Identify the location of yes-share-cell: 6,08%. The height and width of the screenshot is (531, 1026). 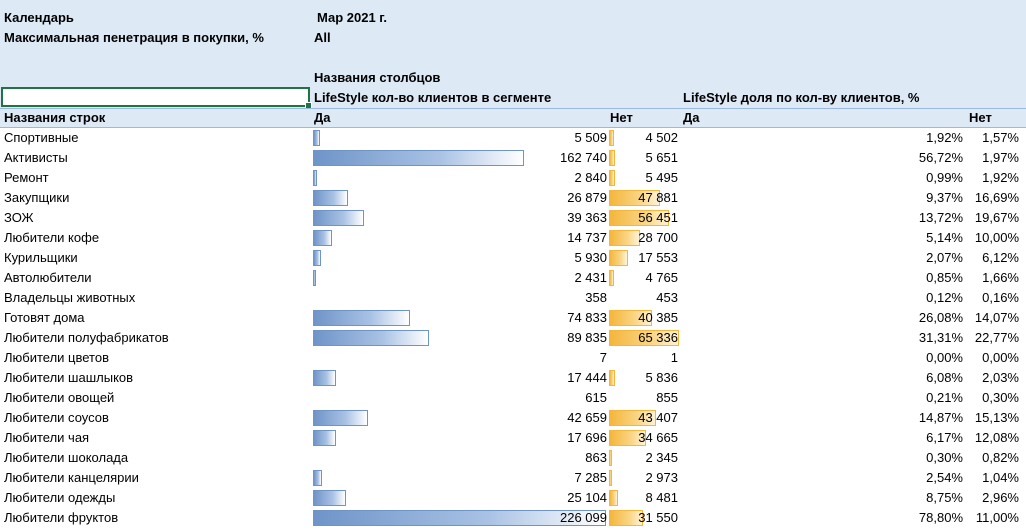
(944, 377).